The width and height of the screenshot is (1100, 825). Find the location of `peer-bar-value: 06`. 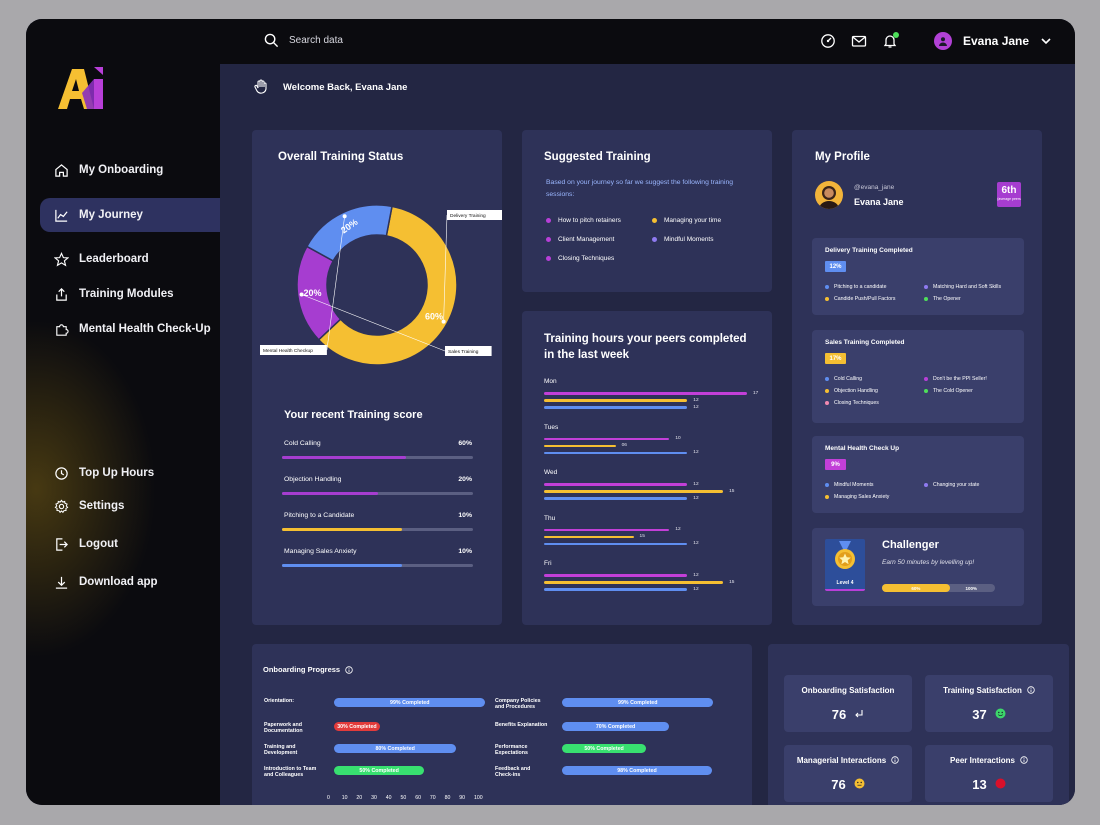

peer-bar-value: 06 is located at coordinates (624, 445).